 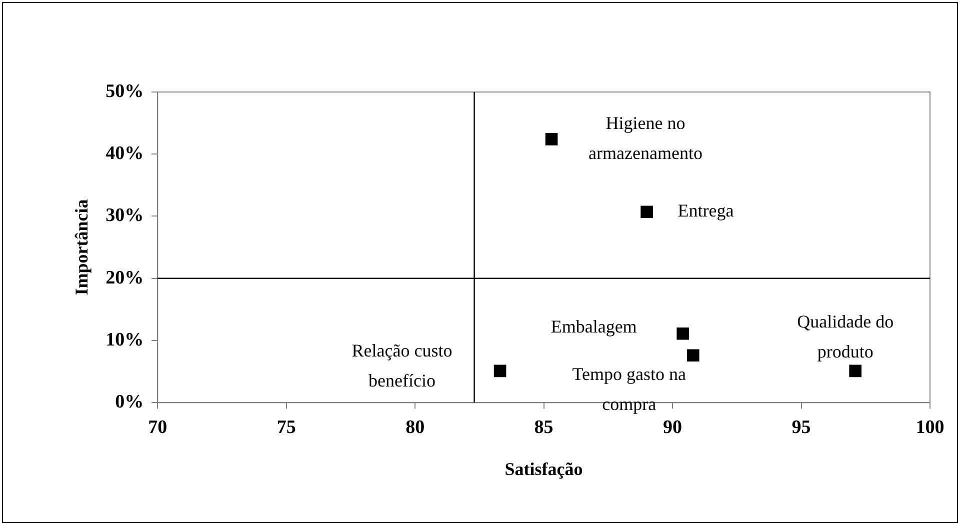 I want to click on x-tick-label: 100, so click(x=930, y=427).